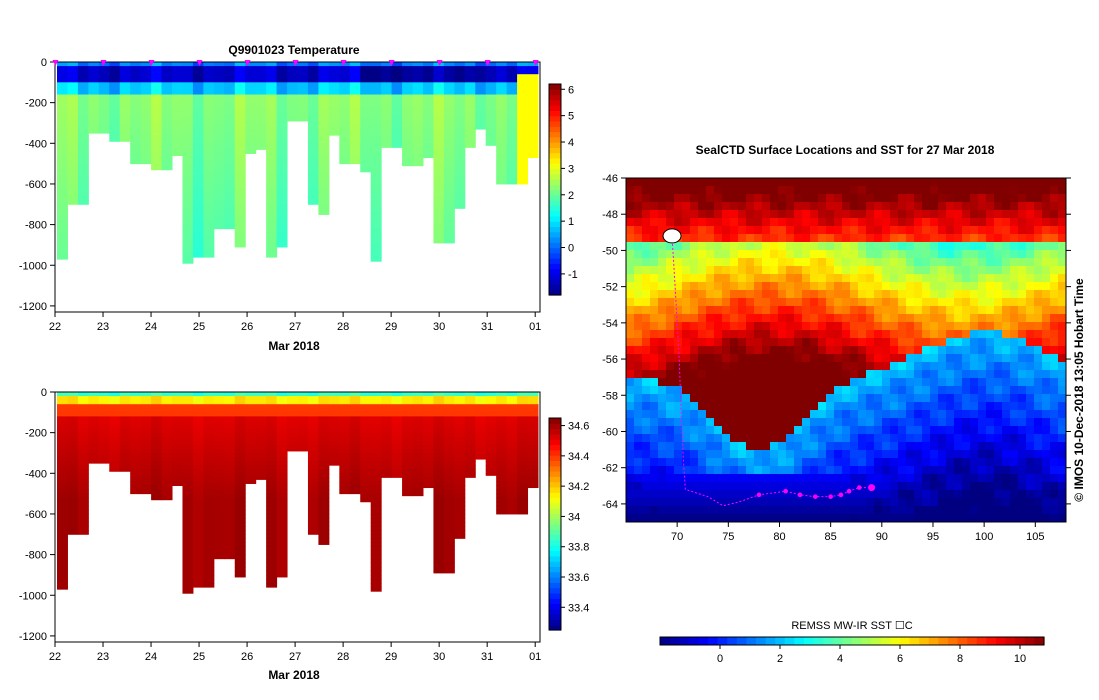 Image resolution: width=1099 pixels, height=700 pixels. Describe the element at coordinates (295, 652) in the screenshot. I see `salinity-x-ticks: 22 23 24 25 26 27 28 29 30 31 01` at that location.